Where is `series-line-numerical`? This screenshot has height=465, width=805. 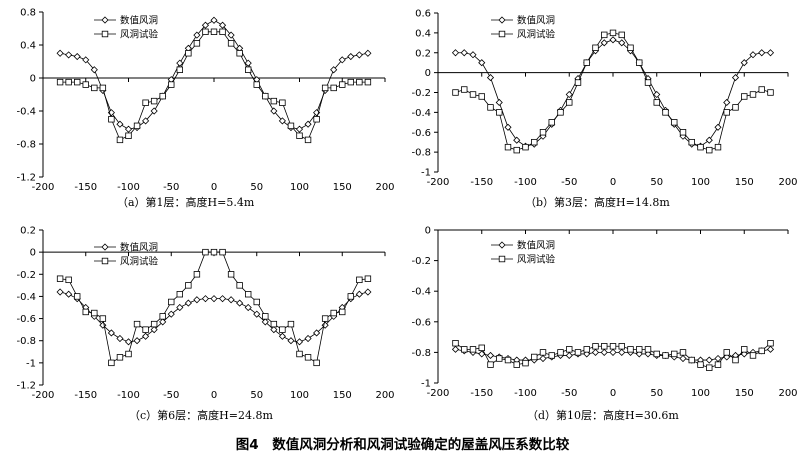 series-line-numerical is located at coordinates (613, 93).